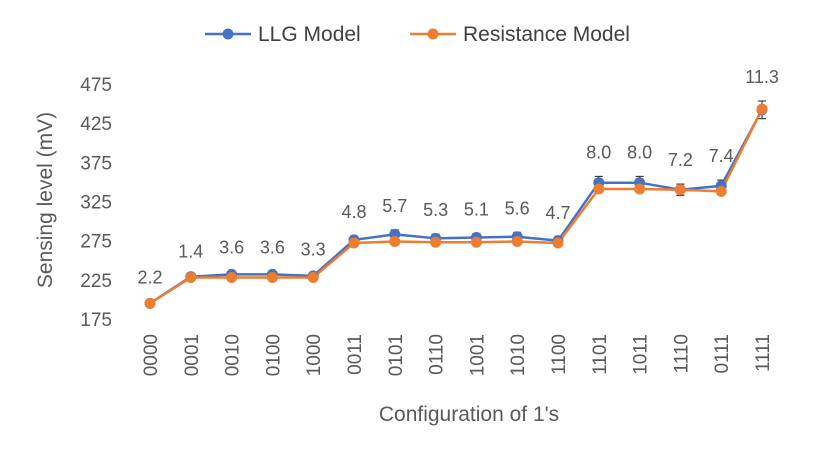  I want to click on data-label: 5.6, so click(517, 208).